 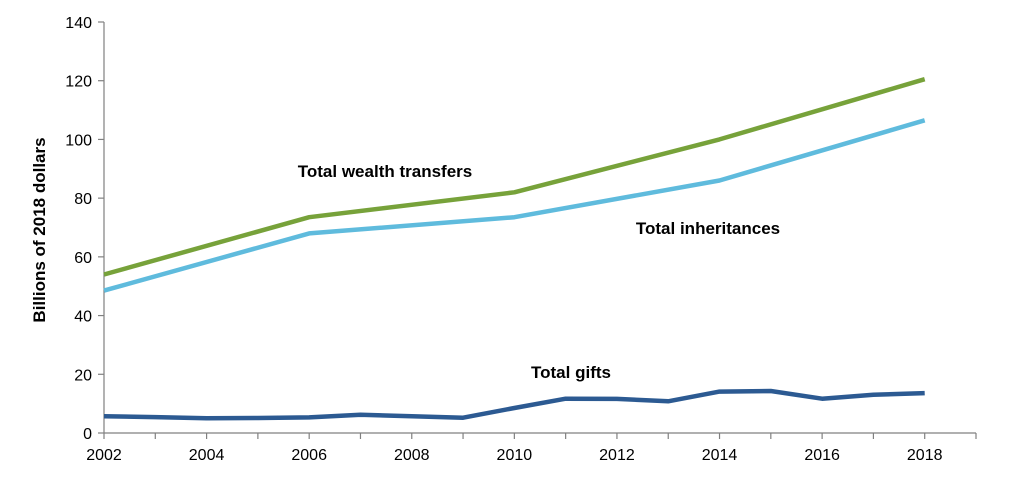 I want to click on x-tick-label: 2004, so click(x=207, y=455).